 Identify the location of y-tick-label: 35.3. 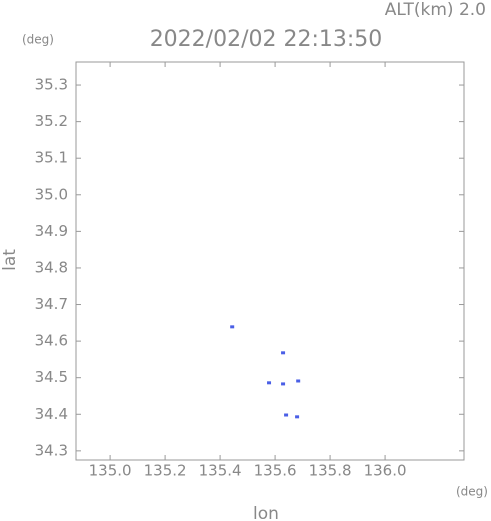
(51, 85).